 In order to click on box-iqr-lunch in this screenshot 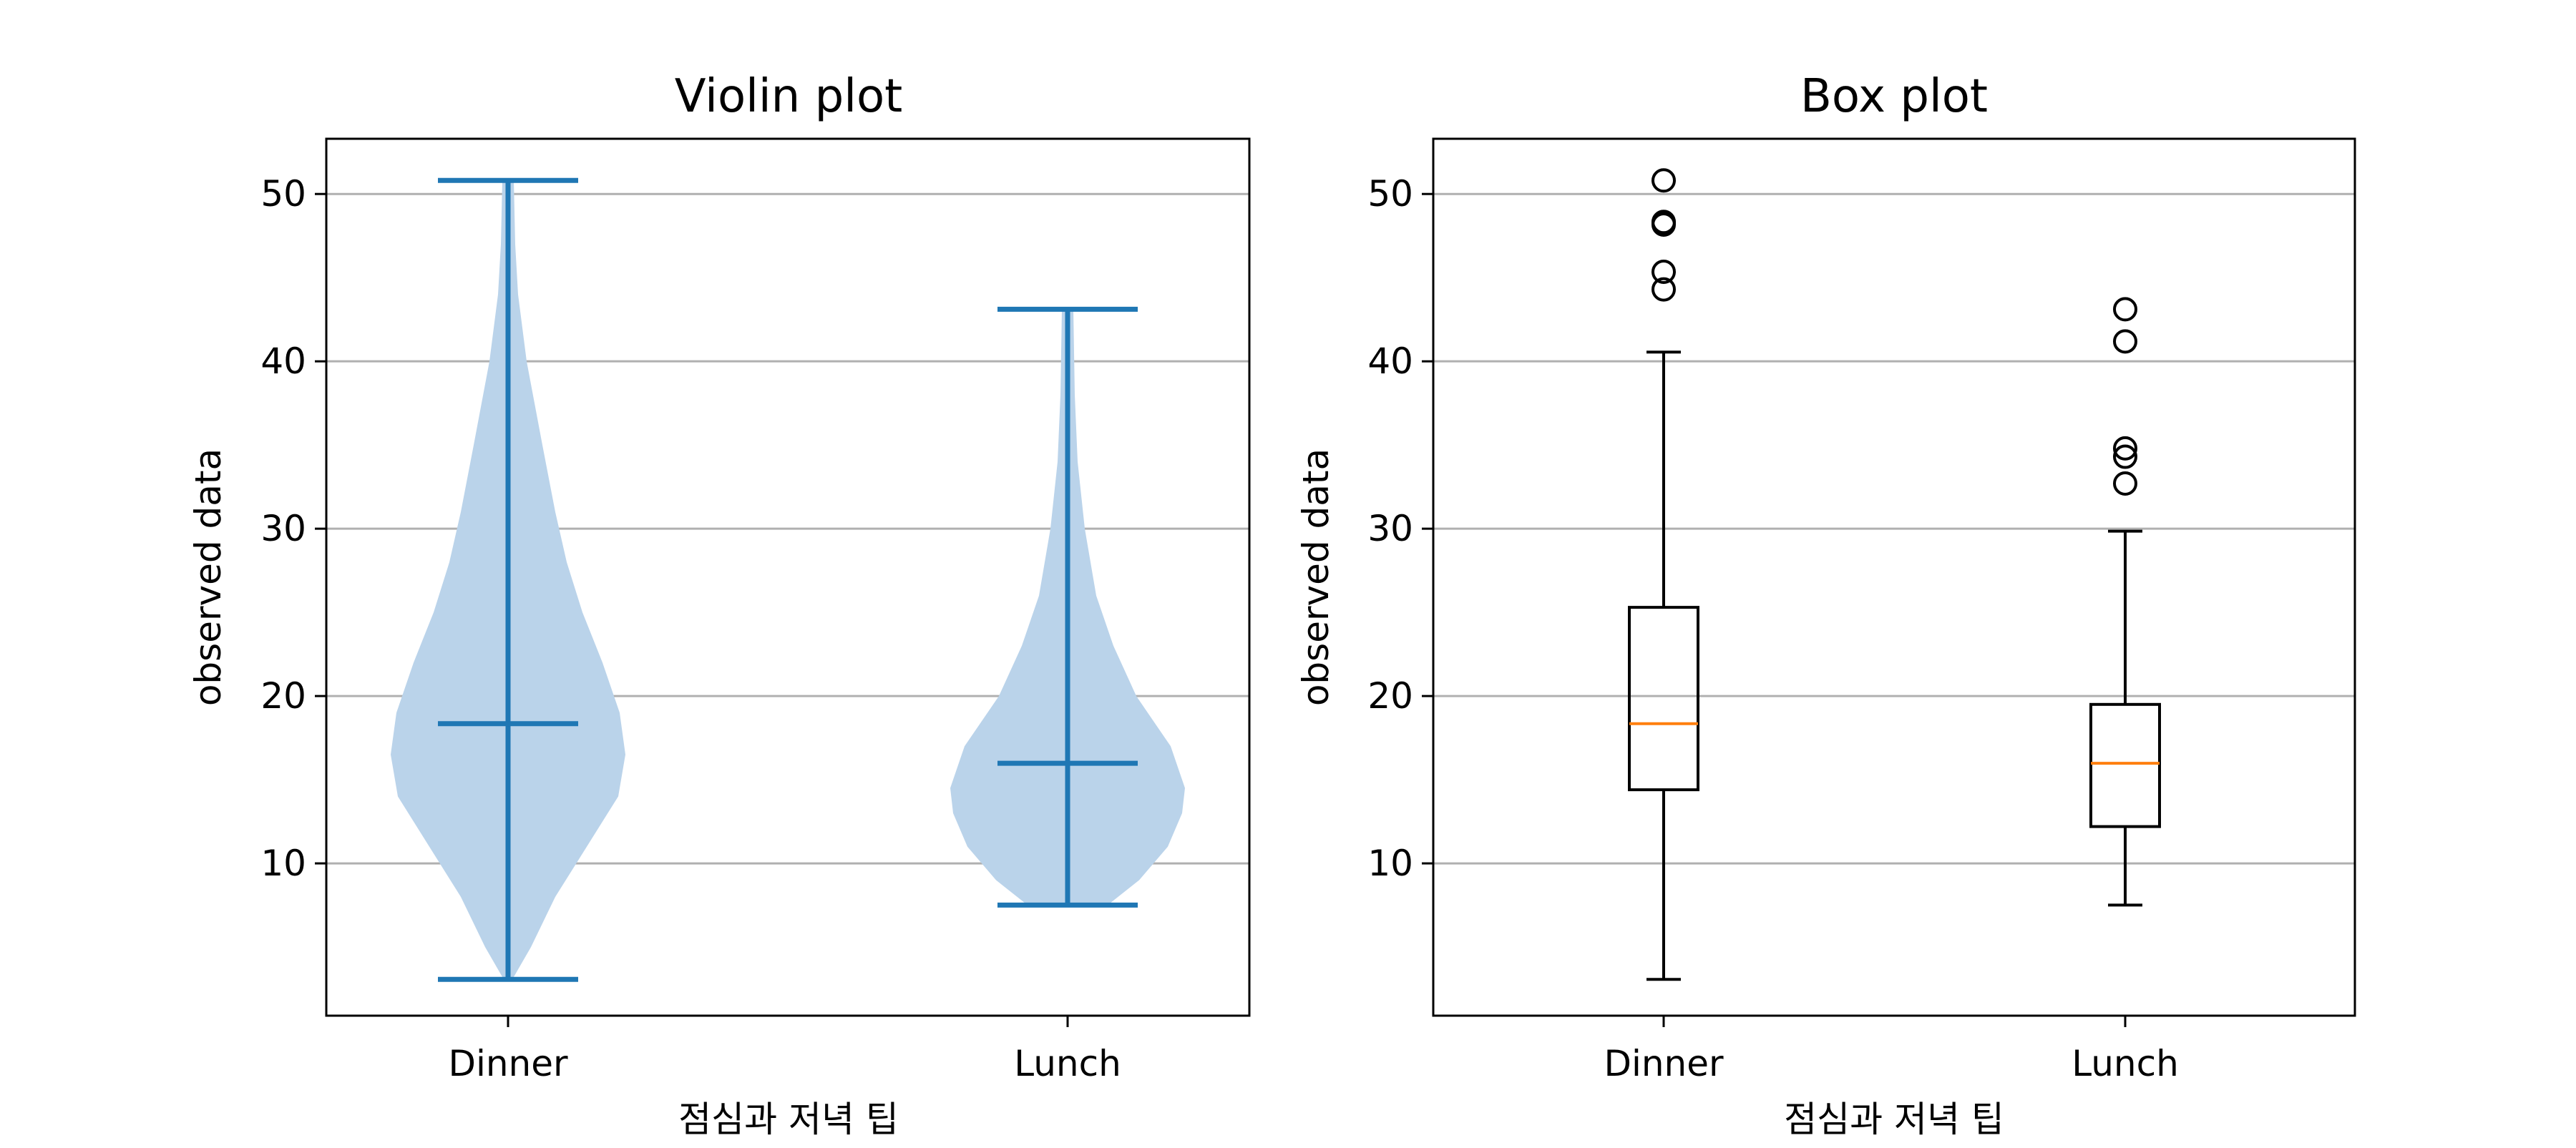, I will do `click(2125, 765)`.